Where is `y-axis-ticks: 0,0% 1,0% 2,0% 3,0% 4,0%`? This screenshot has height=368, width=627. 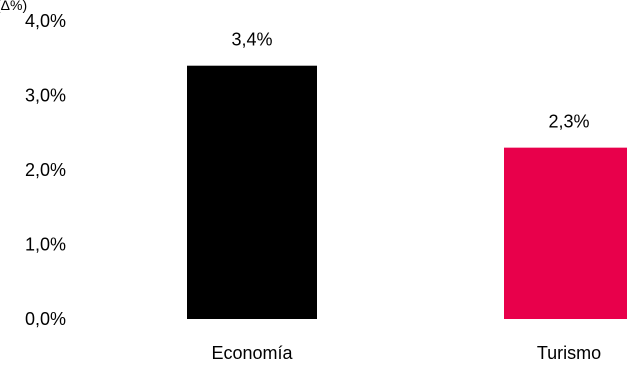
y-axis-ticks: 0,0% 1,0% 2,0% 3,0% 4,0% is located at coordinates (45, 170).